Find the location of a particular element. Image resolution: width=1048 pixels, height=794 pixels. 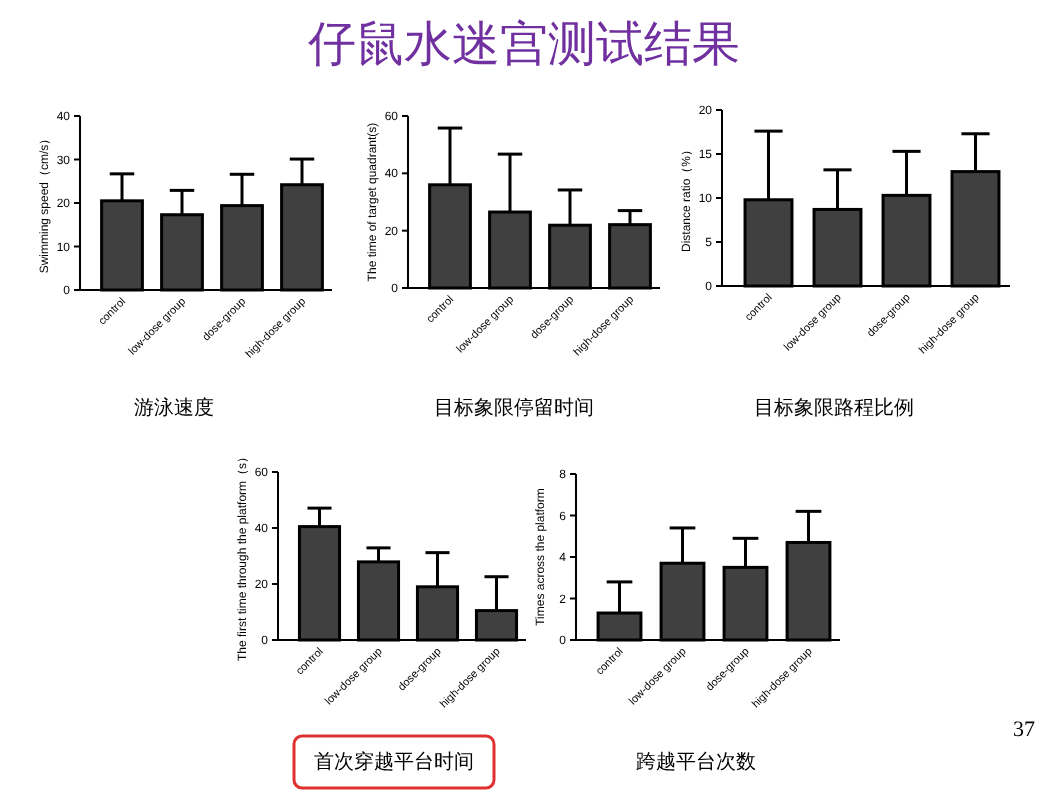

x-axis-title: 首次穿越平台时间 is located at coordinates (394, 762).